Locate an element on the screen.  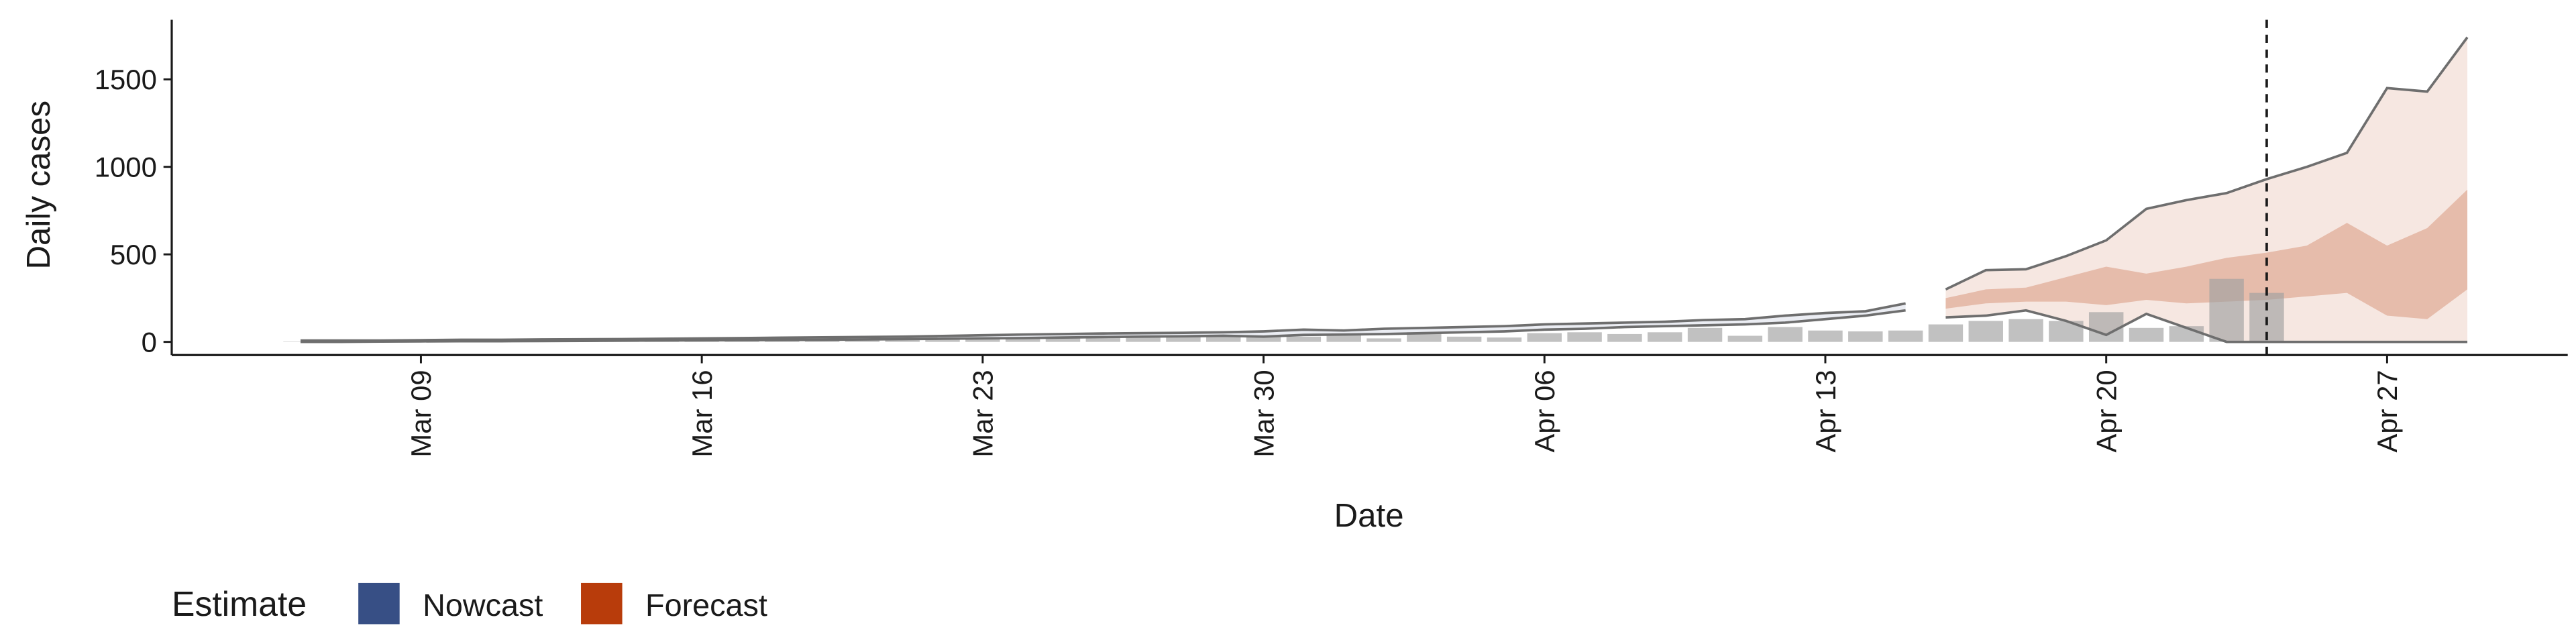
x-tick-label: Mar 16 is located at coordinates (702, 413).